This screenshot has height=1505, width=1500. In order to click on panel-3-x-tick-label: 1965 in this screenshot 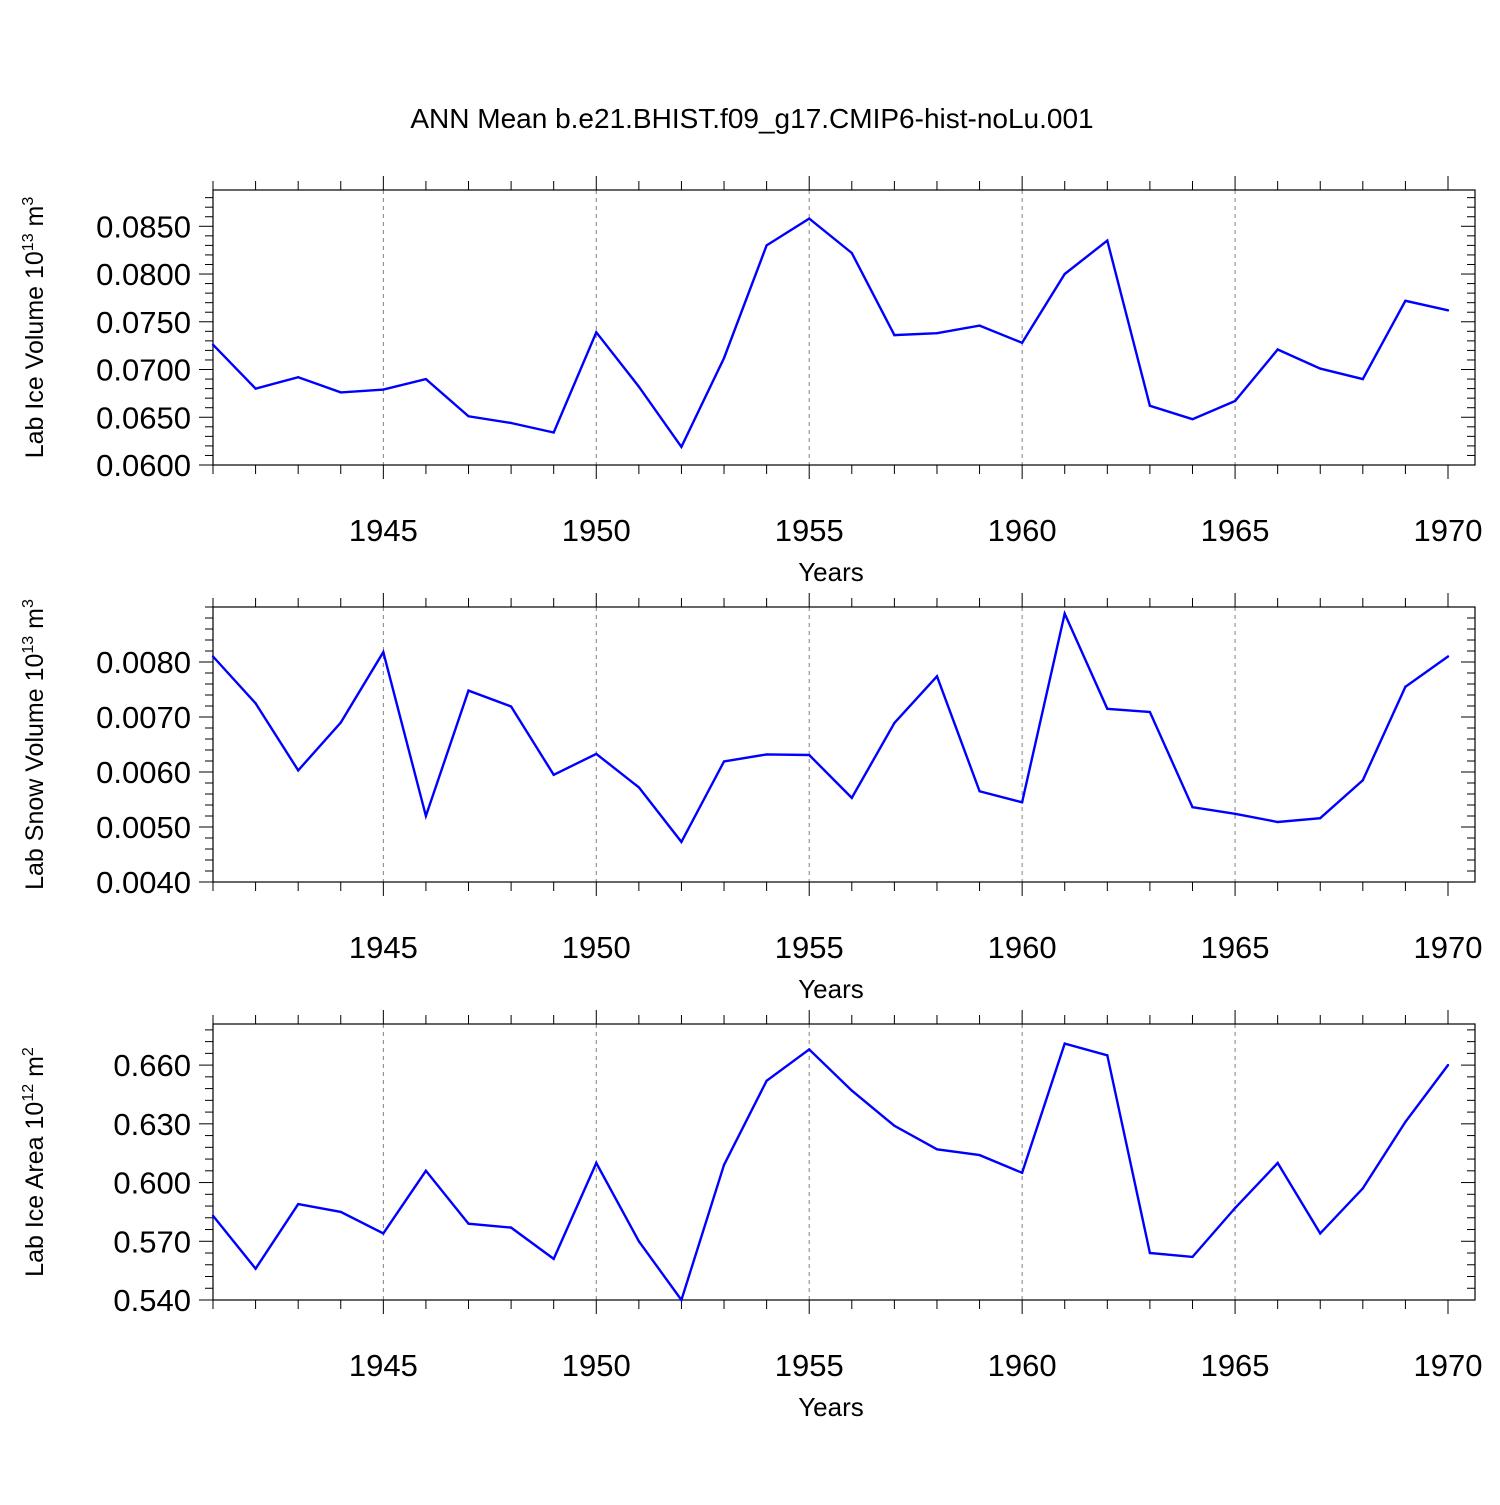, I will do `click(1235, 1365)`.